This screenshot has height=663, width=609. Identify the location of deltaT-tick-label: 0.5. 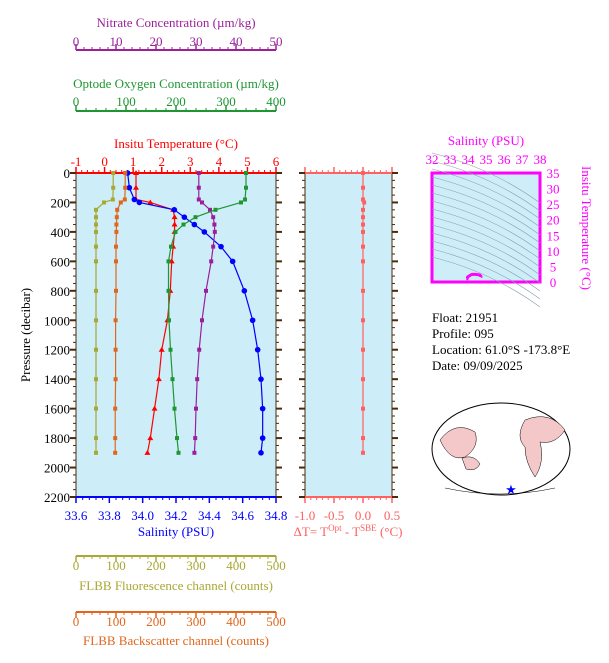
(392, 515).